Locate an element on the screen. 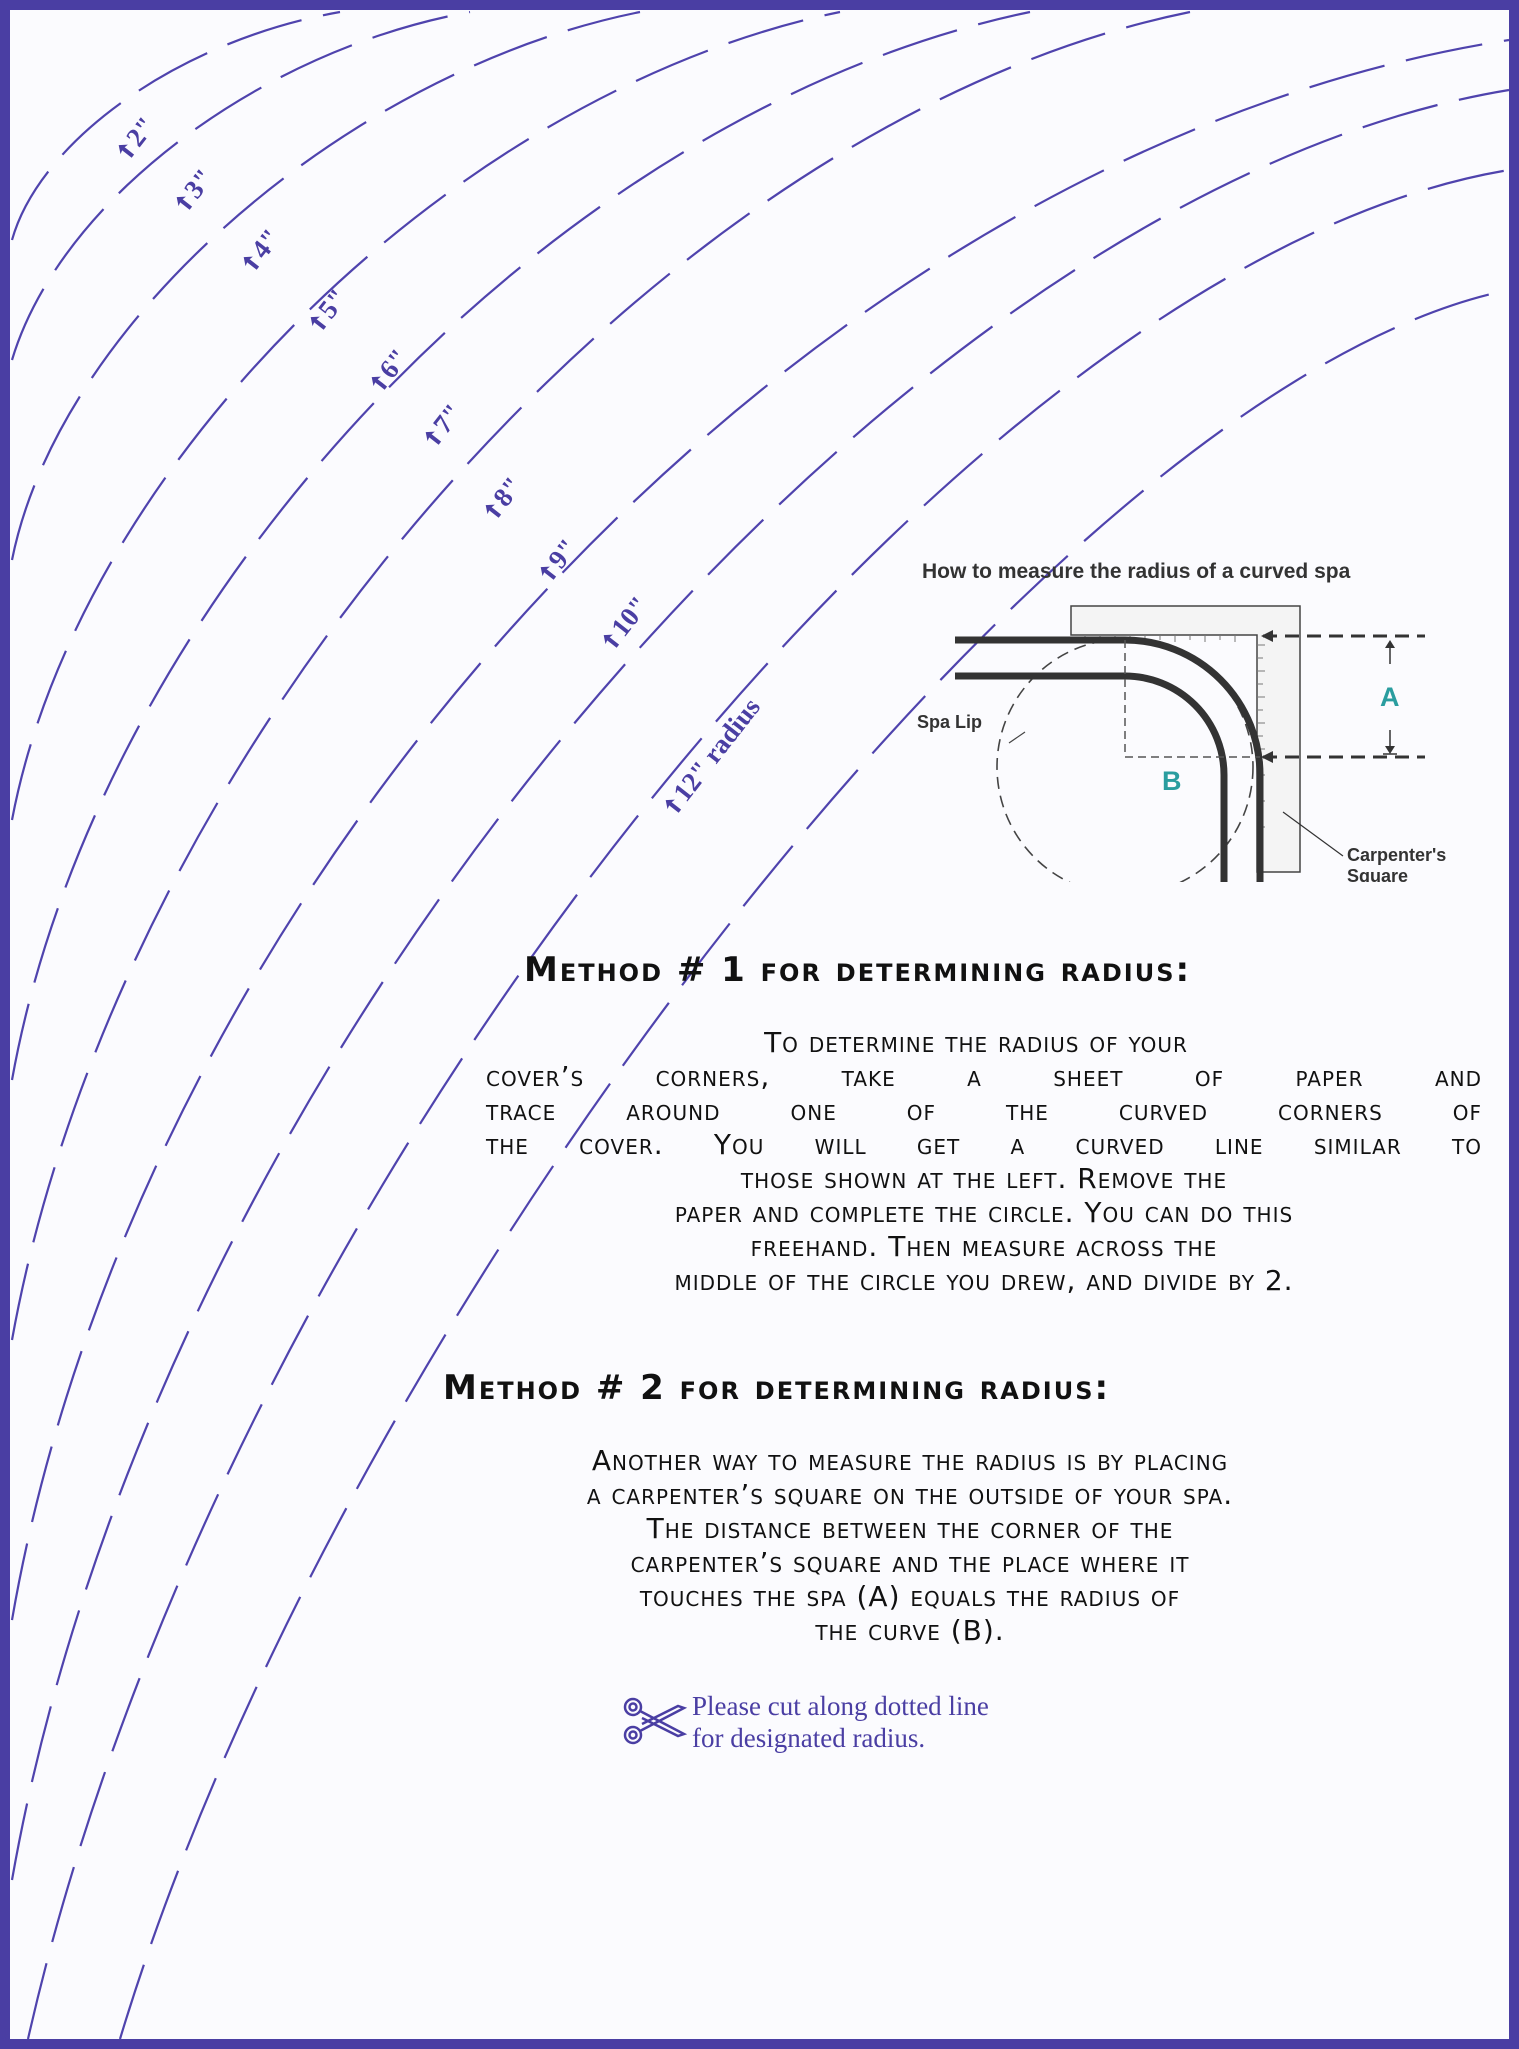  method-2-heading: Method # 2 for determining radius: is located at coordinates (777, 1388).